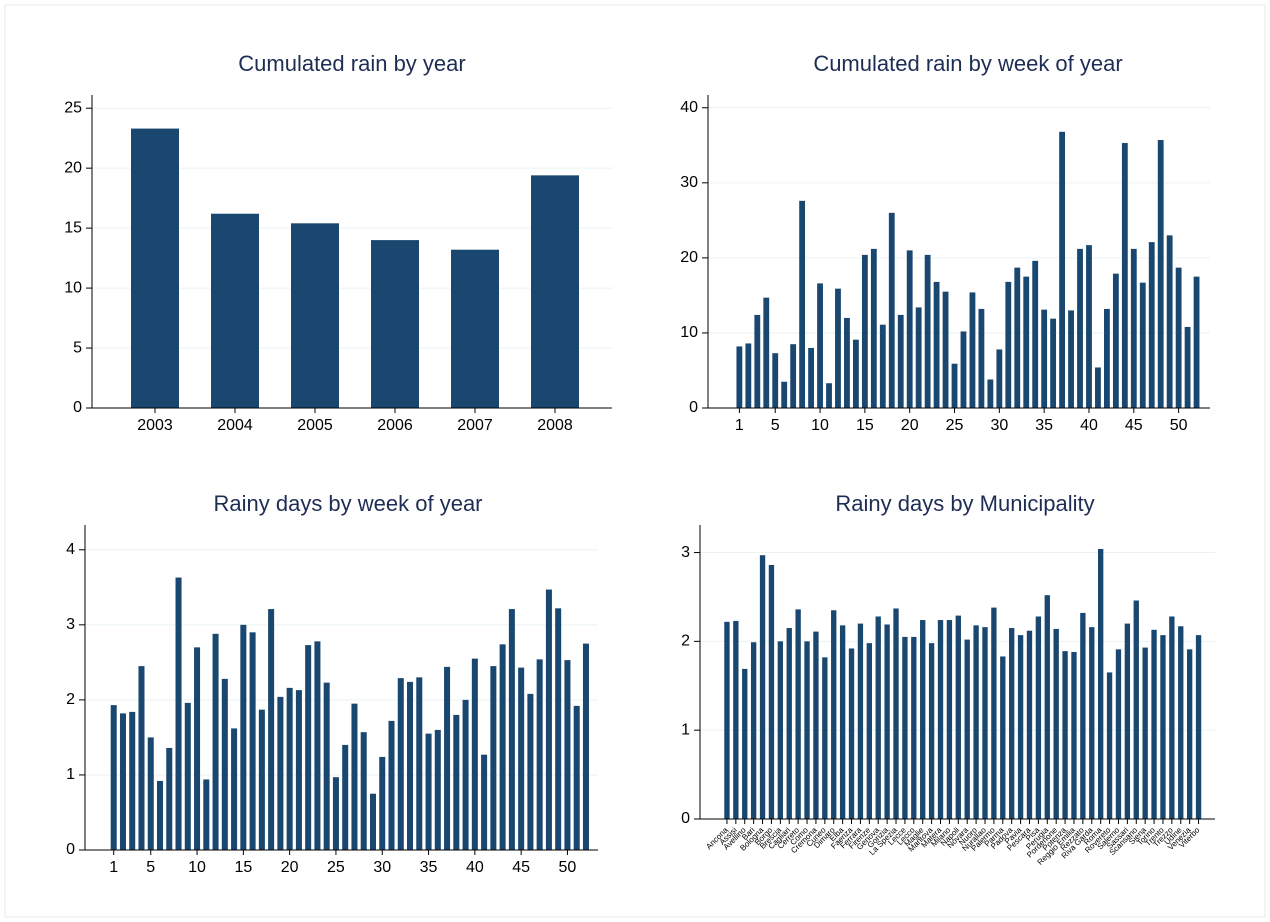 The height and width of the screenshot is (922, 1270). Describe the element at coordinates (685, 729) in the screenshot. I see `y-tick-label: 1` at that location.